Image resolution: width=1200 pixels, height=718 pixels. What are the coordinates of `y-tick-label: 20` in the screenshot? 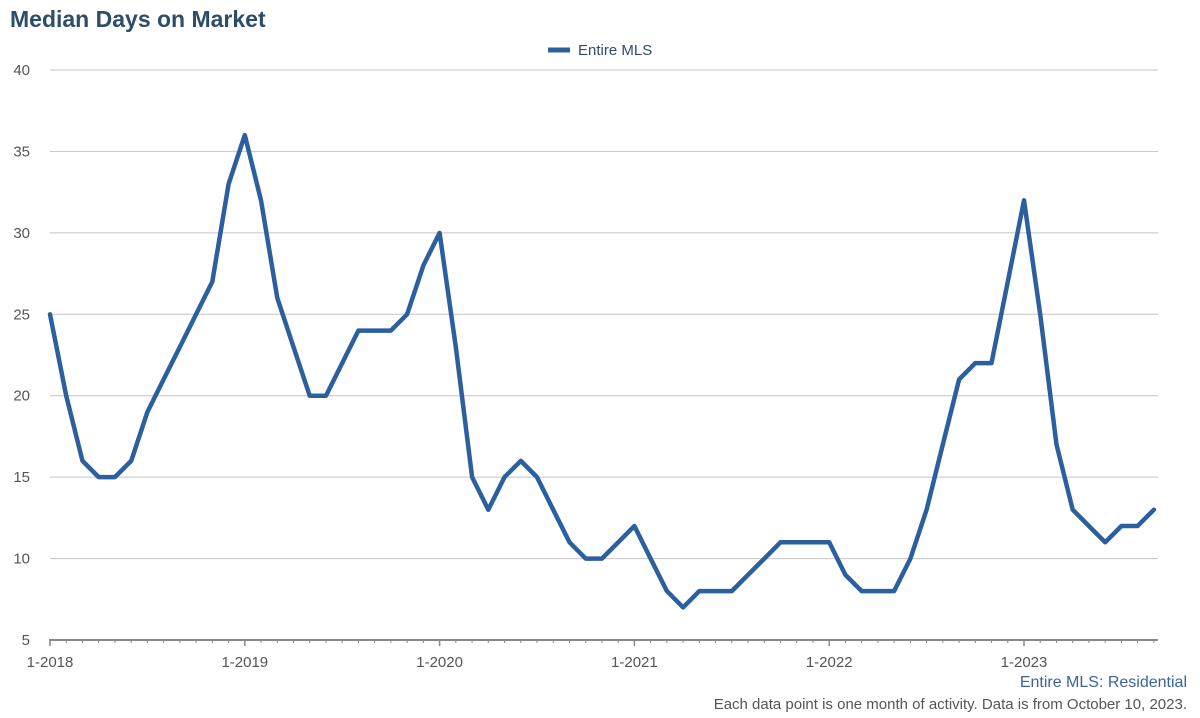 It's located at (21, 396).